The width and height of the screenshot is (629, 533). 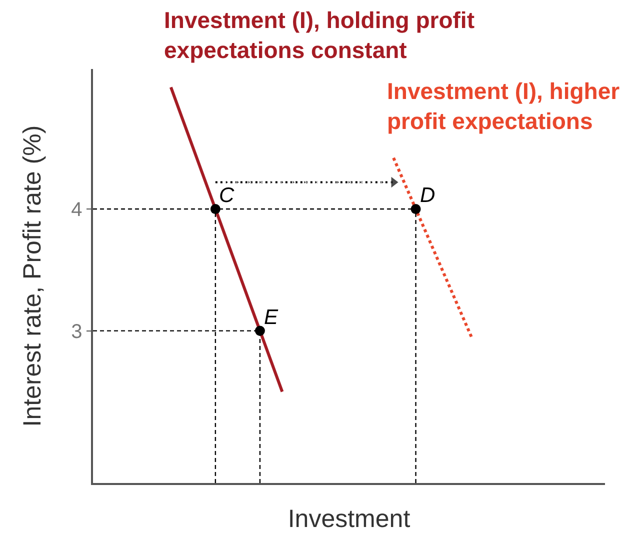 I want to click on y-tick-label: 4, so click(x=76, y=210).